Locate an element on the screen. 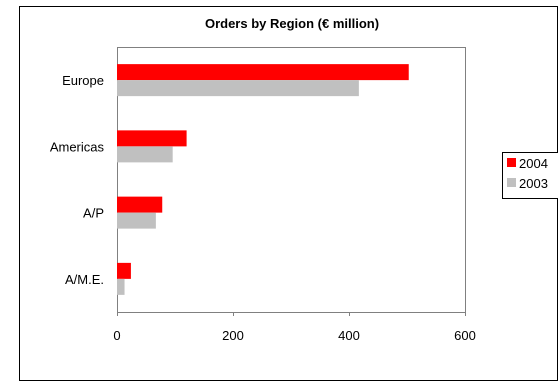  legend-swatch-2003 is located at coordinates (511, 182).